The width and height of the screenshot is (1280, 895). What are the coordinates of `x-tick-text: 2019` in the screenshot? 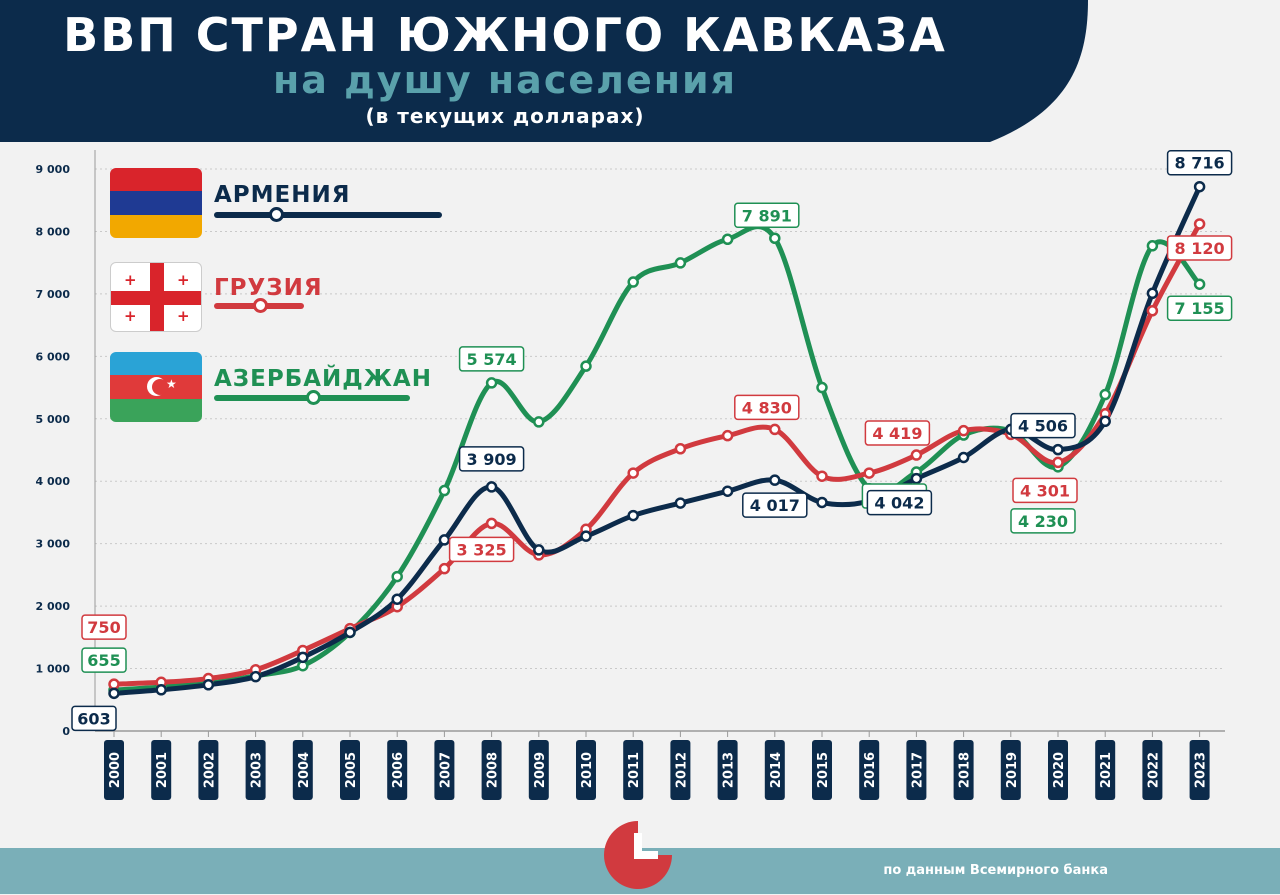 It's located at (1012, 770).